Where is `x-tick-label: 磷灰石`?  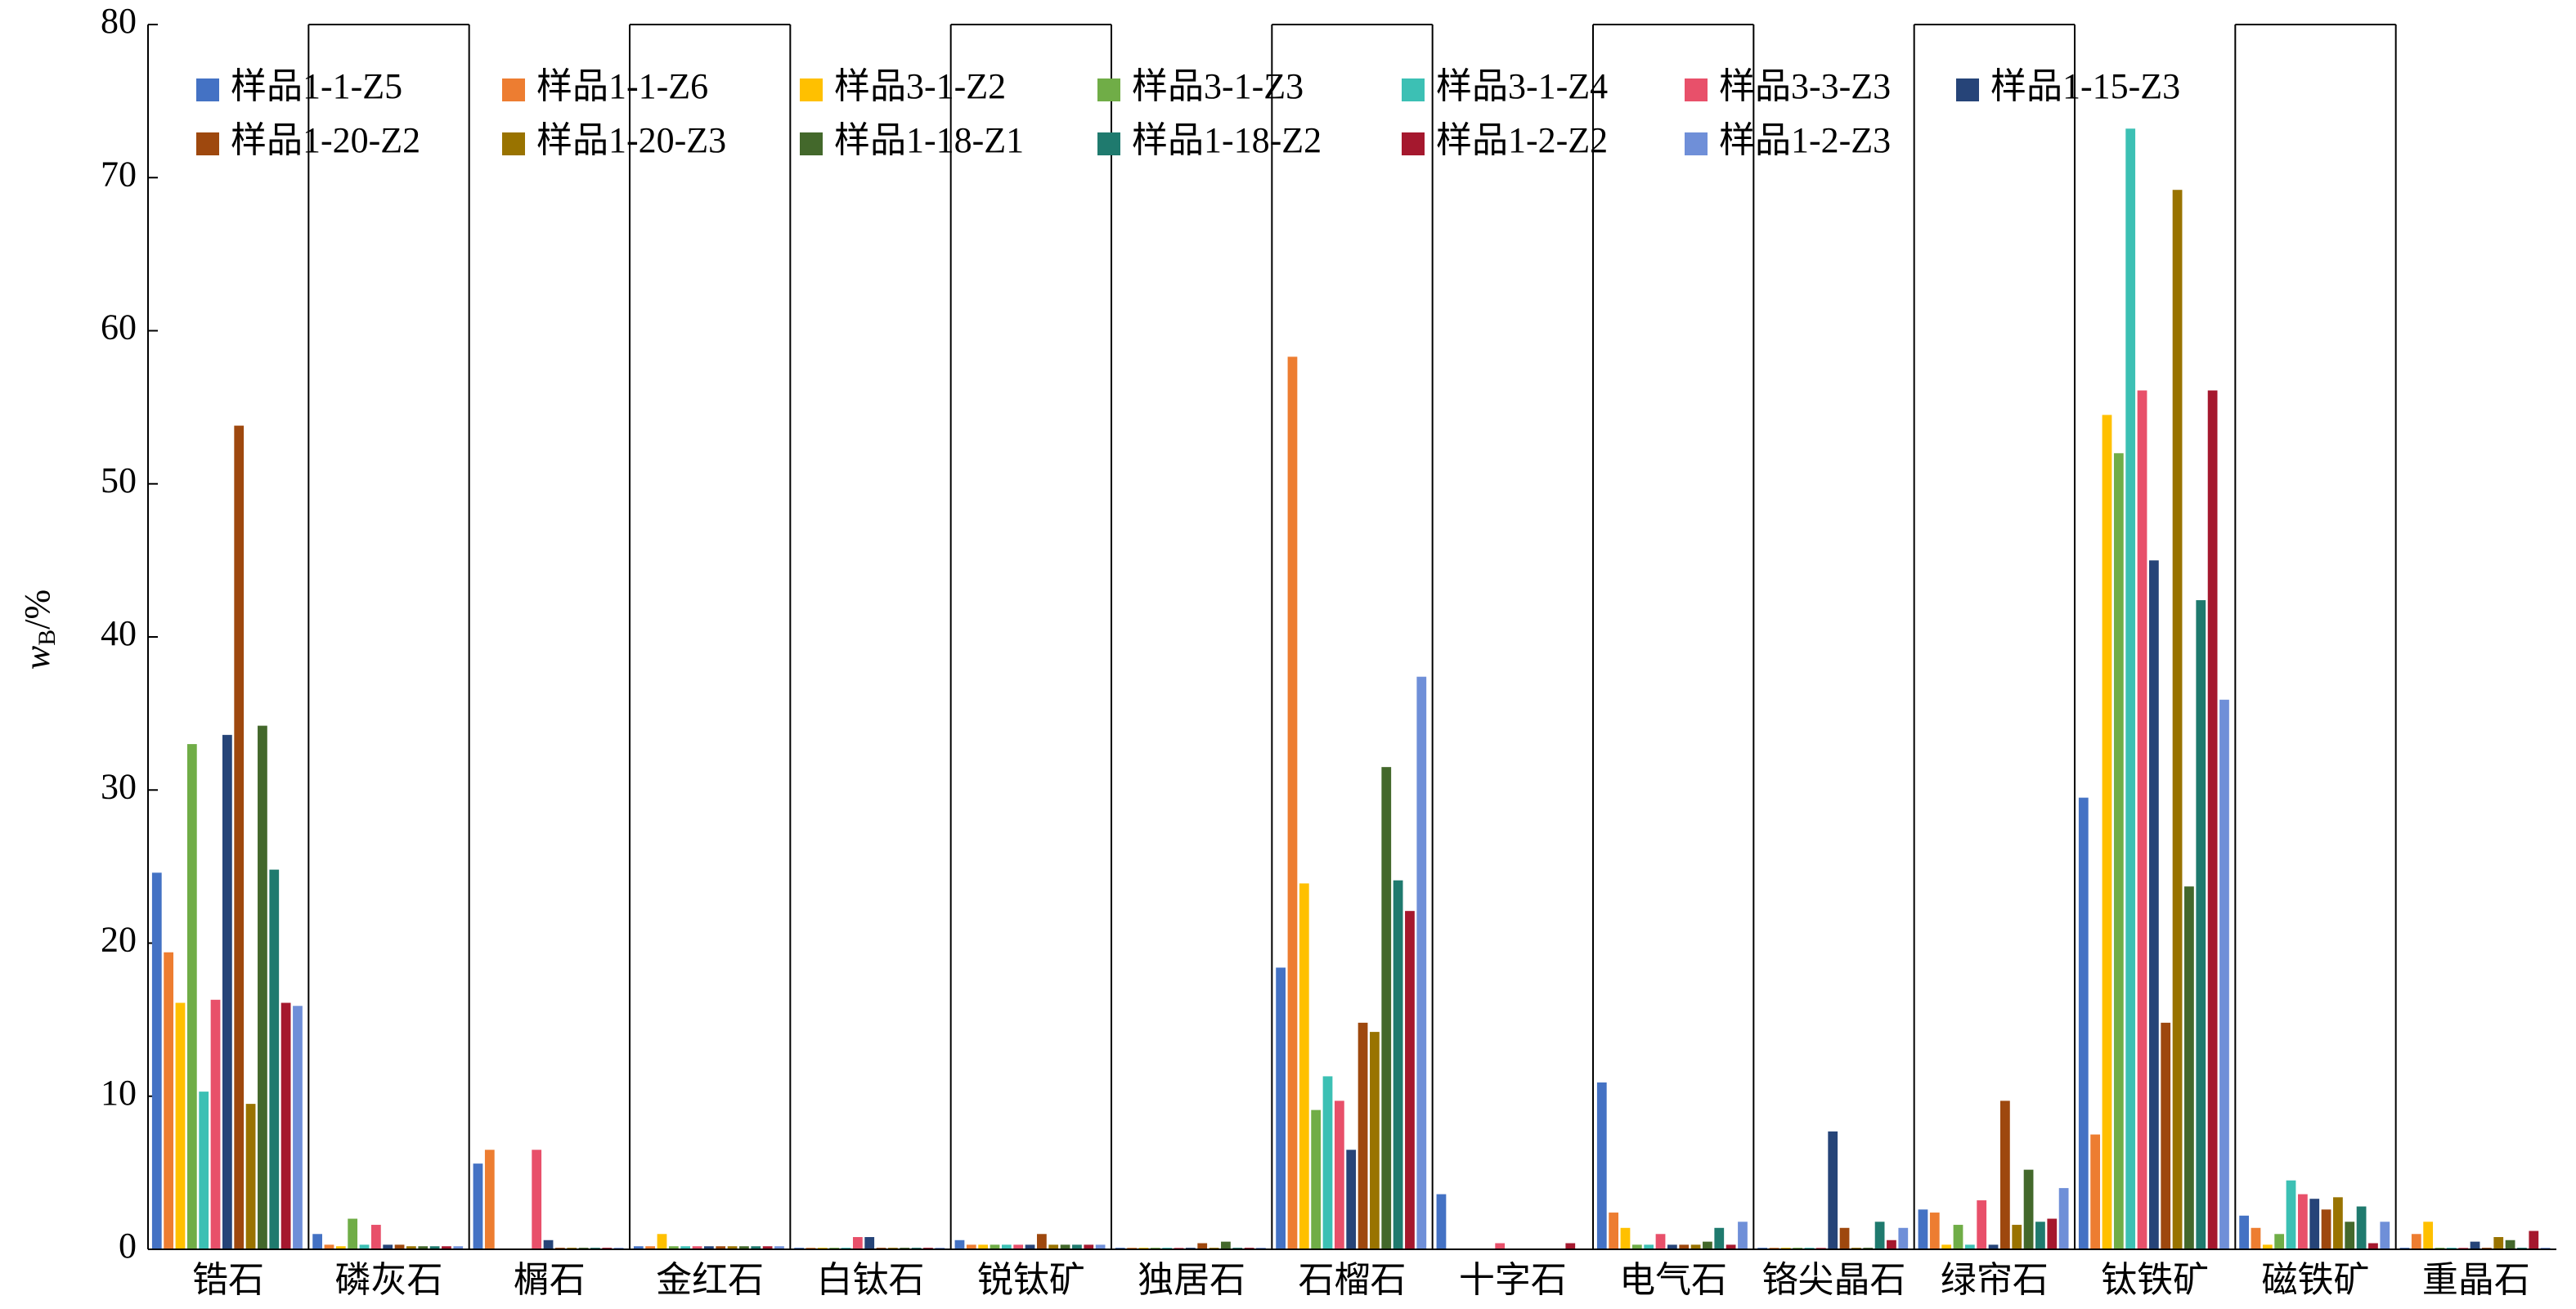
x-tick-label: 磷灰石 is located at coordinates (389, 1280).